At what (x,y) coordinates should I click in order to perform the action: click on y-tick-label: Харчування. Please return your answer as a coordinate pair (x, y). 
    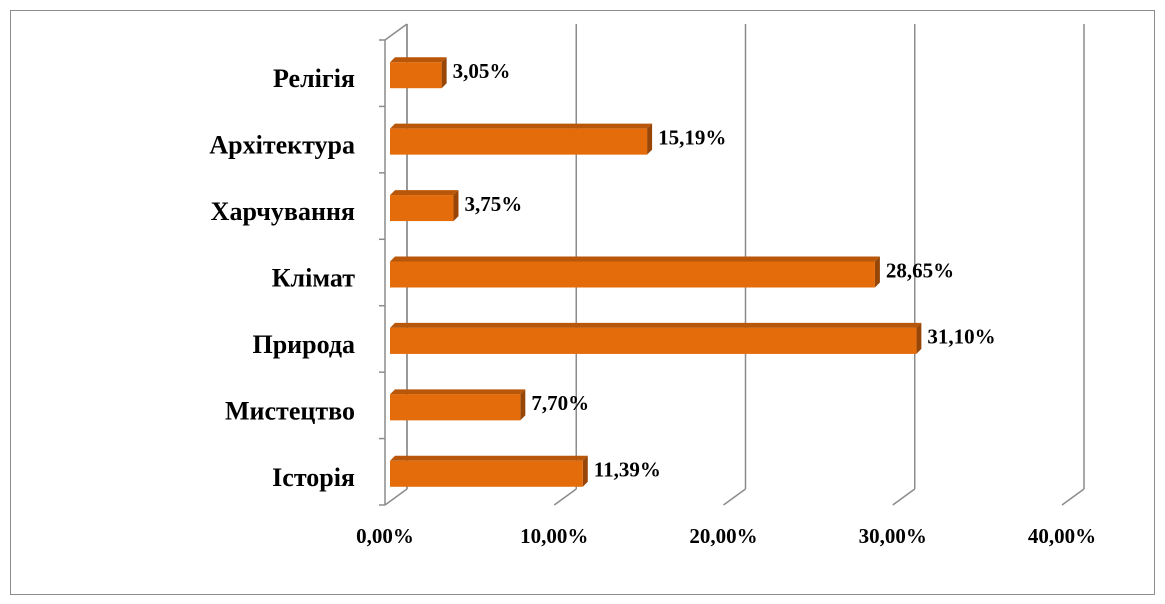
    Looking at the image, I should click on (283, 211).